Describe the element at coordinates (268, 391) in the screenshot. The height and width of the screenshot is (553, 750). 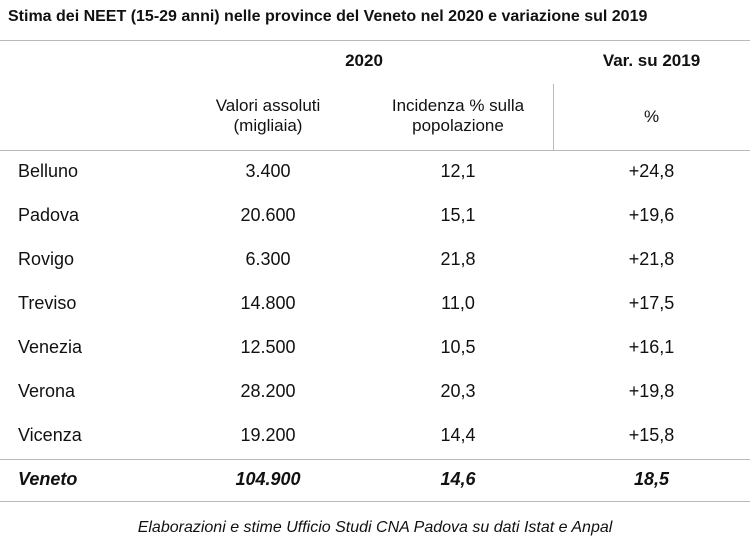
I see `row-valori: 28.200` at that location.